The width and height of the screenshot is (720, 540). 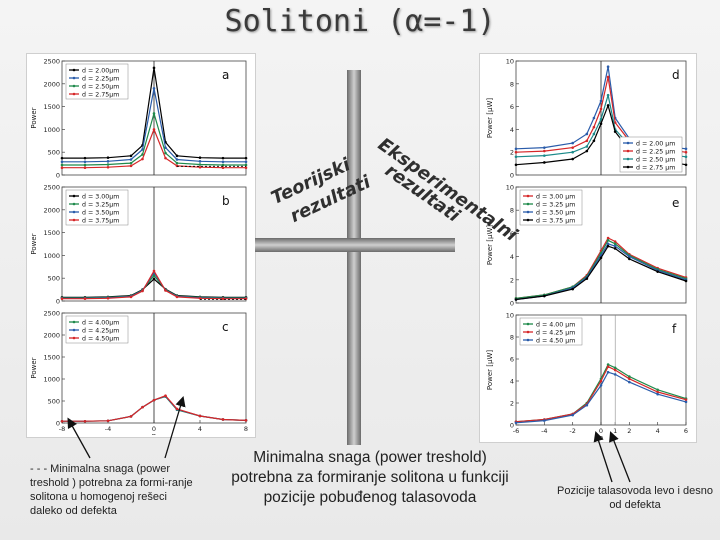 I want to click on legend-label: d = 4.25 μm, so click(x=555, y=332).